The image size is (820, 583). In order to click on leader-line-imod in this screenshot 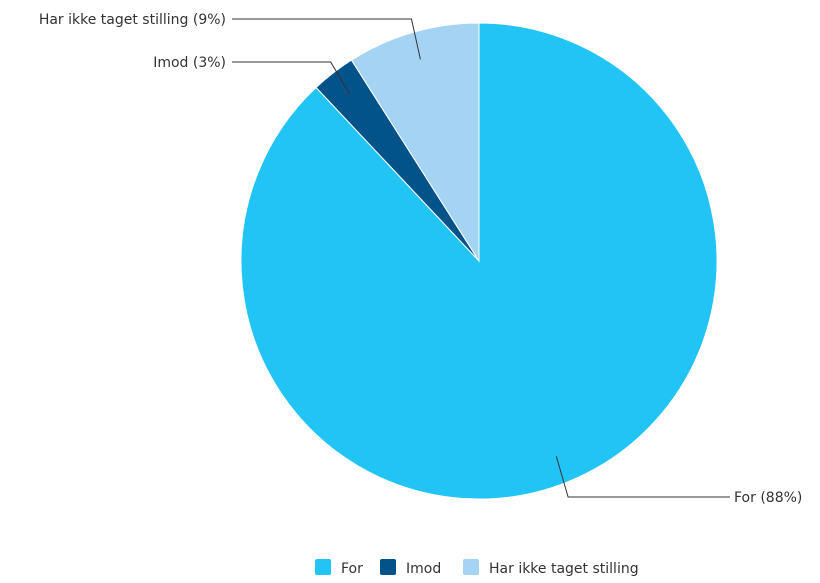, I will do `click(291, 78)`.